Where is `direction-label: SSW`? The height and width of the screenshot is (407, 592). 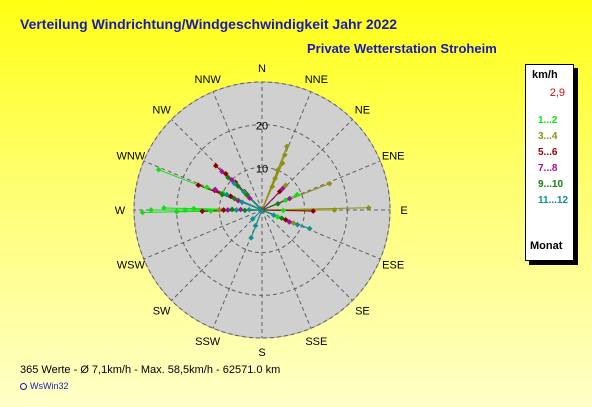 direction-label: SSW is located at coordinates (208, 342).